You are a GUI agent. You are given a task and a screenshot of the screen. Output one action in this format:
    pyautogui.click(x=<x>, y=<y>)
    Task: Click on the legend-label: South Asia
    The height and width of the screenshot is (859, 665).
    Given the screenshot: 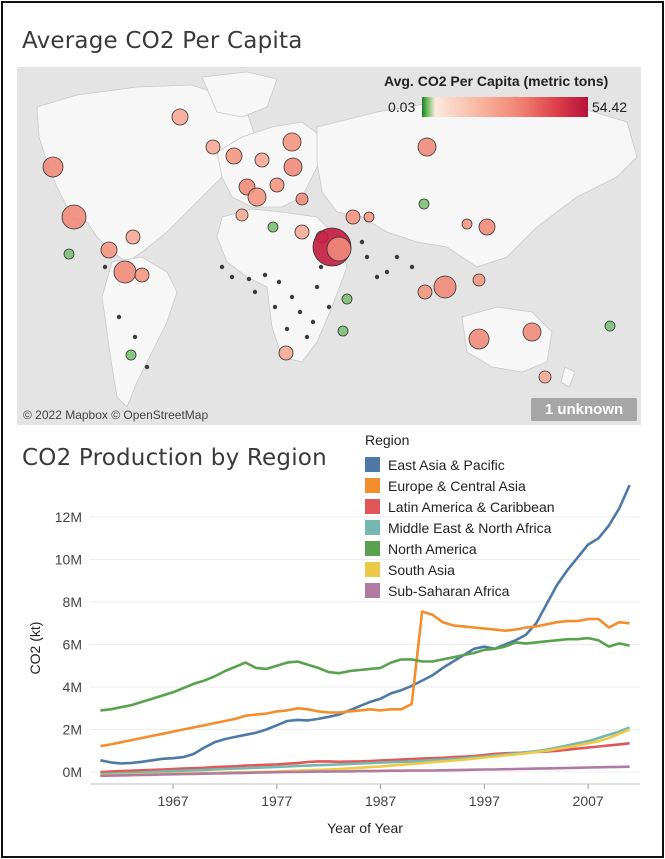 What is the action you would take?
    pyautogui.click(x=421, y=569)
    